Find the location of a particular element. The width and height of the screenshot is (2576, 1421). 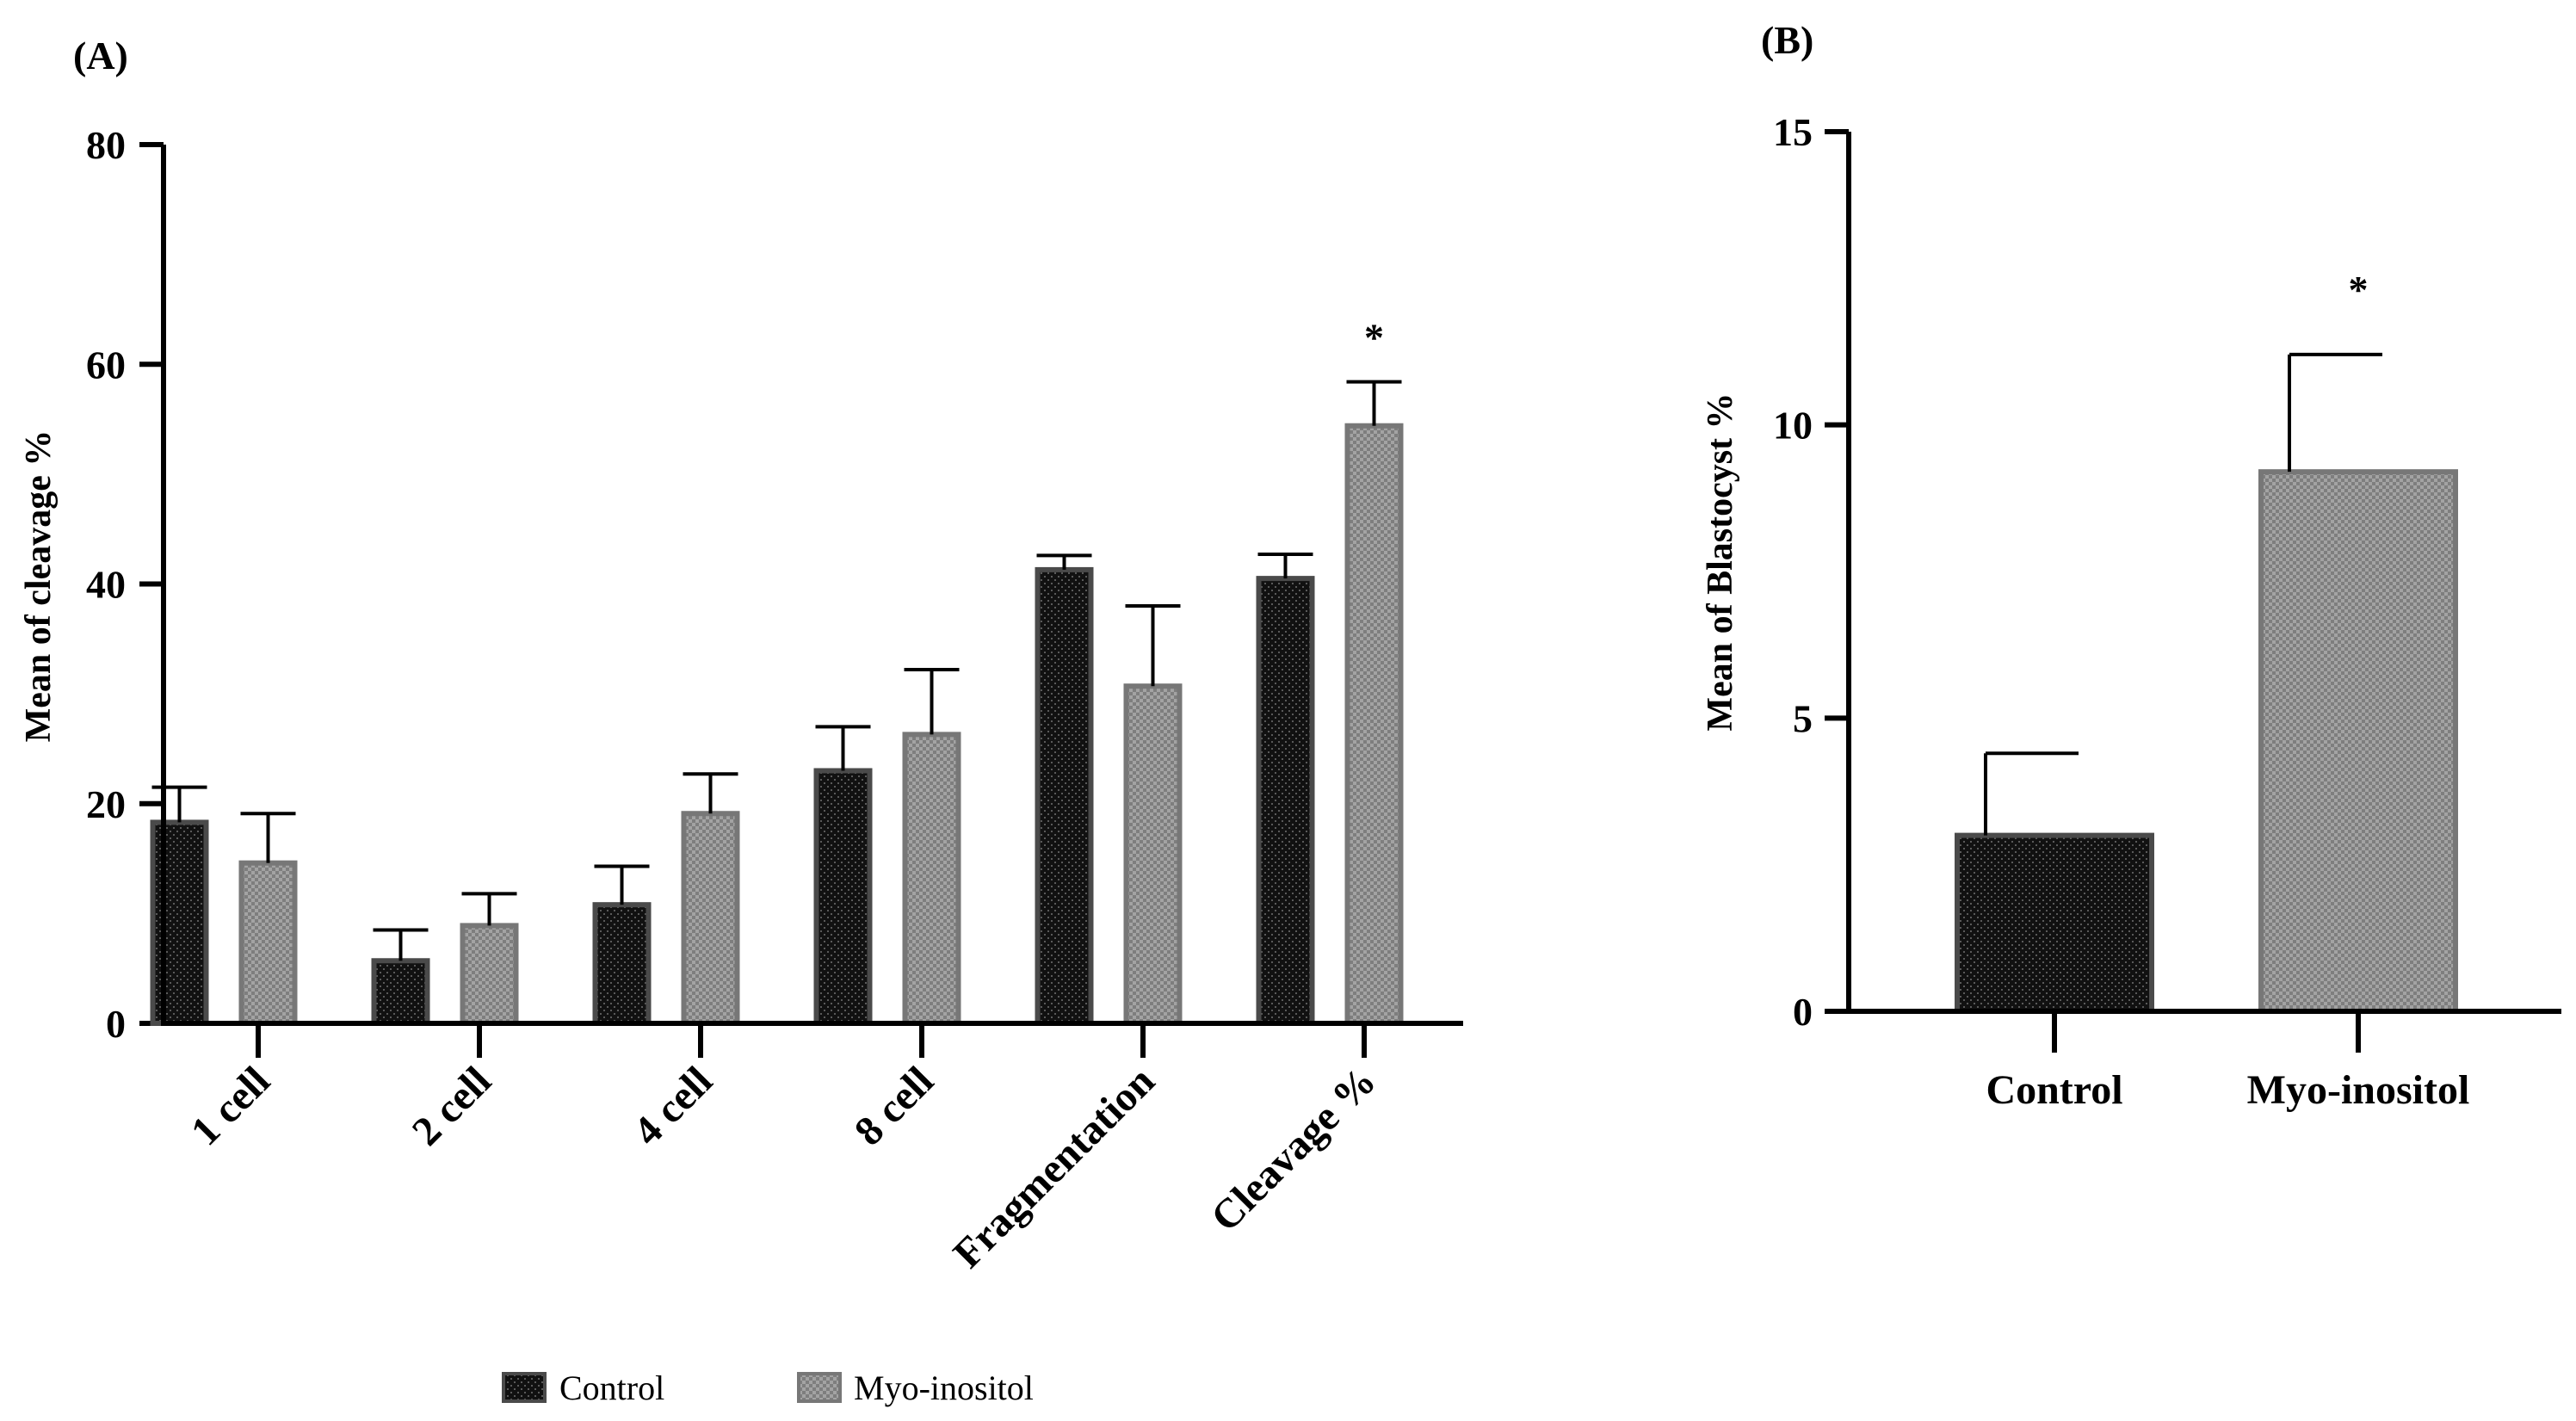

legend-item-control: Control is located at coordinates (583, 1387).